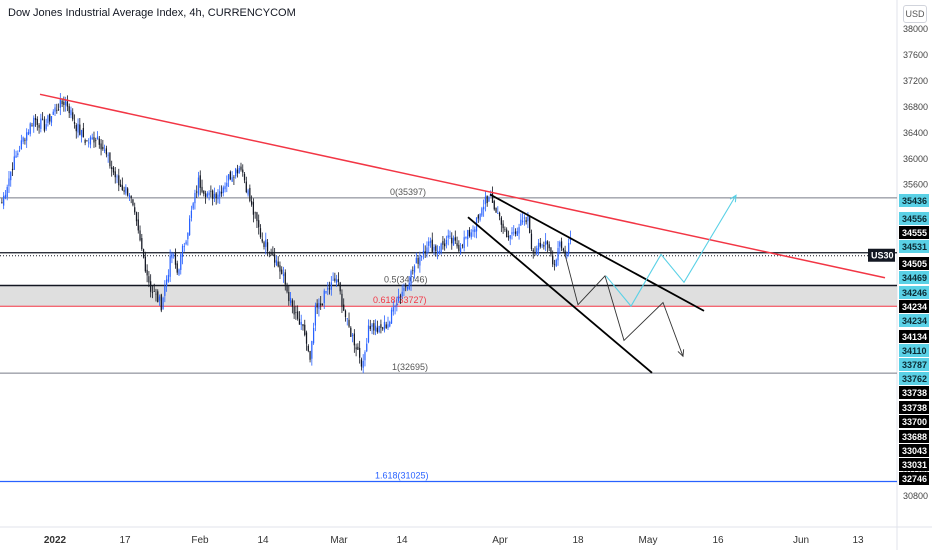  Describe the element at coordinates (915, 159) in the screenshot. I see `price-tick-label: 36000` at that location.